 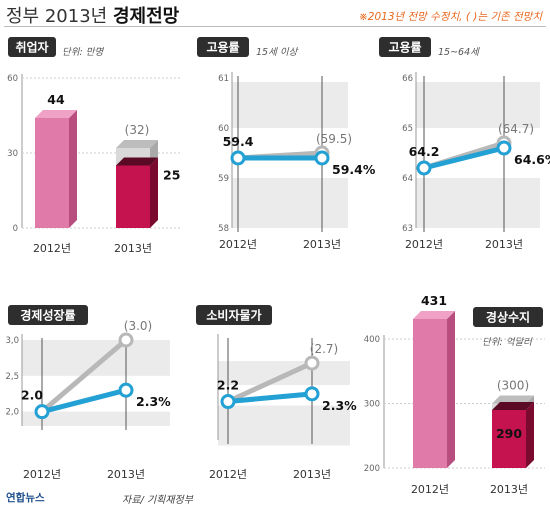 What do you see at coordinates (407, 179) in the screenshot?
I see `employment-15-64-y-tick: 64` at bounding box center [407, 179].